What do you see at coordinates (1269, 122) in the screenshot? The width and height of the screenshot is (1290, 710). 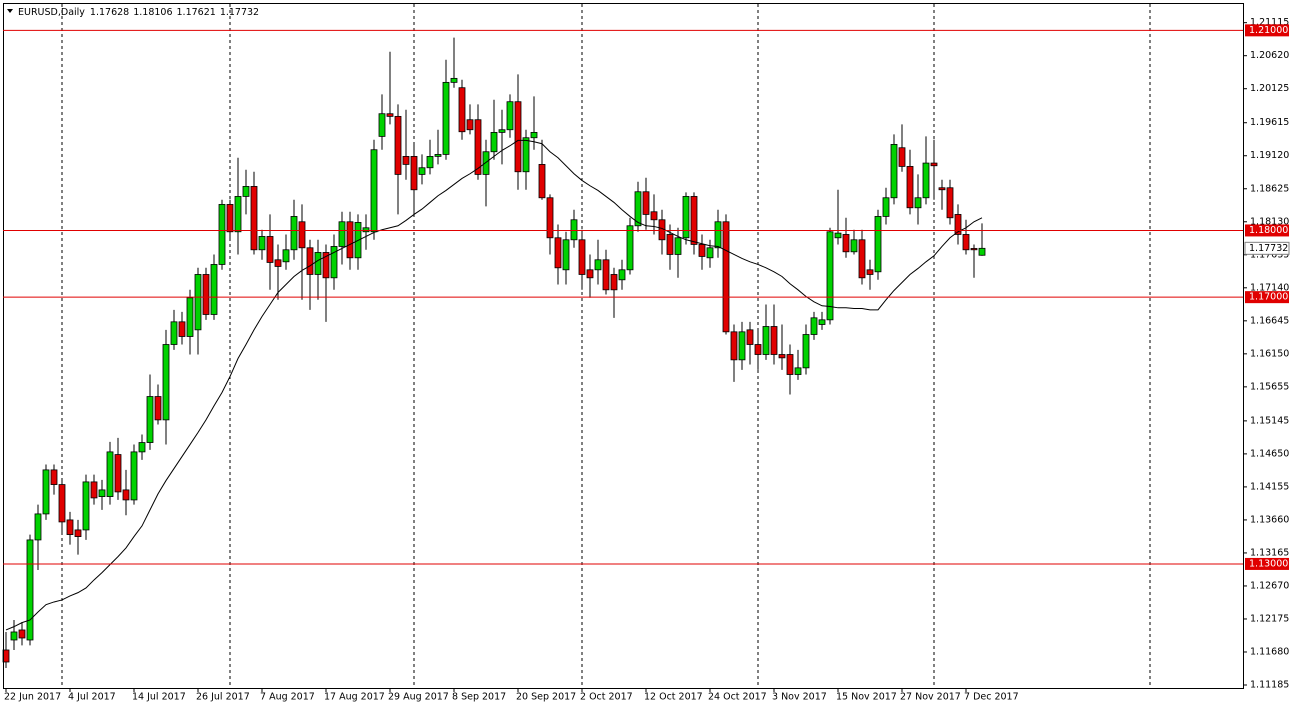 I see `y-tick-label: 1.19615` at bounding box center [1269, 122].